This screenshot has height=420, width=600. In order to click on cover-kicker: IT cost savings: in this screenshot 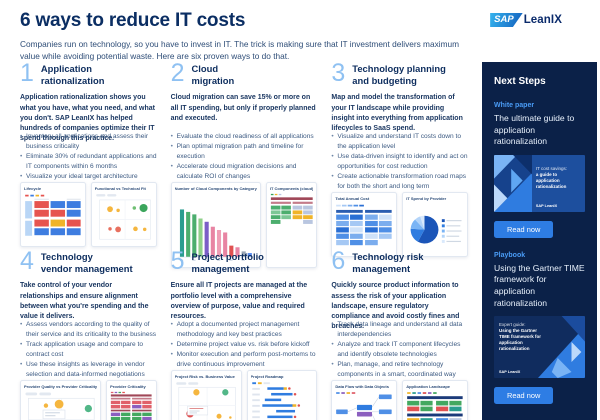, I will do `click(551, 168)`.